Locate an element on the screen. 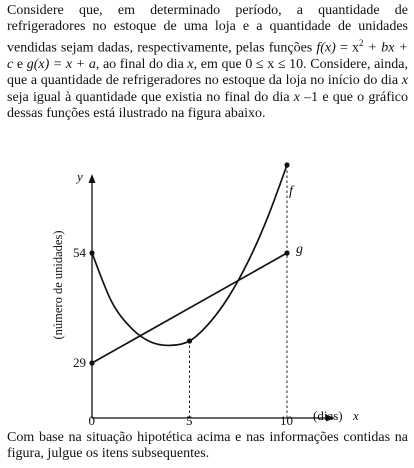 The image size is (414, 468). f-definition-lhs: f(x) is located at coordinates (326, 49).